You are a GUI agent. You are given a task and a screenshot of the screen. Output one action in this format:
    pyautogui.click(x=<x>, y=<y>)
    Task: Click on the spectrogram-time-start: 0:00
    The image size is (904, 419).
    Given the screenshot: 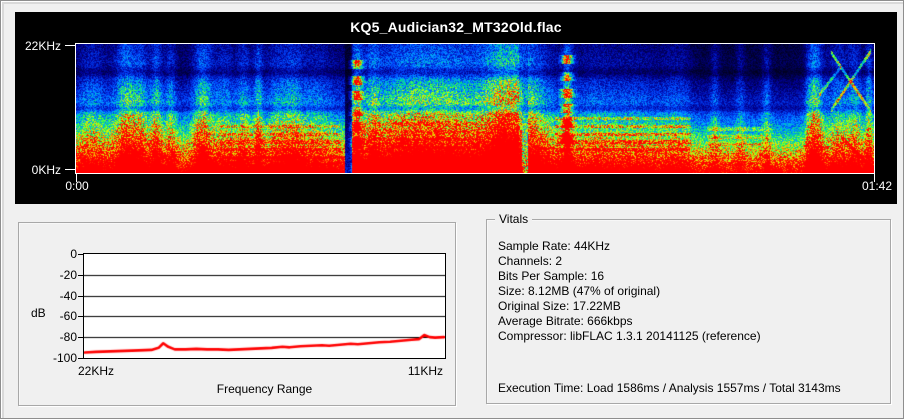 What is the action you would take?
    pyautogui.click(x=77, y=186)
    